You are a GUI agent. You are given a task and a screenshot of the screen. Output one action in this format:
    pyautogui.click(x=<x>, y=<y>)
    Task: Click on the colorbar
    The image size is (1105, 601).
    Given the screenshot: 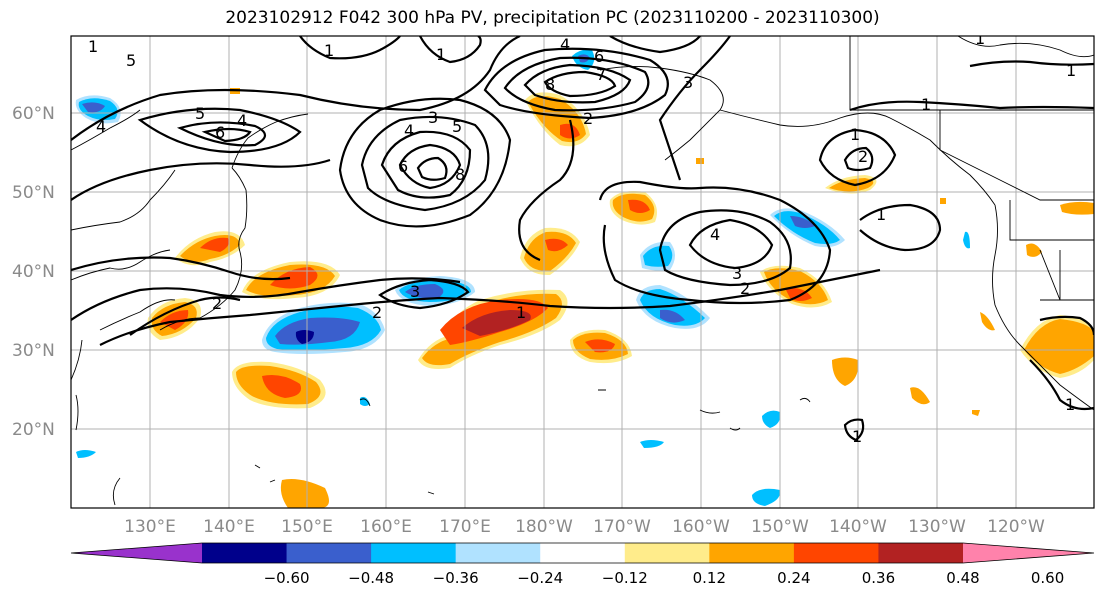 What is the action you would take?
    pyautogui.click(x=582, y=553)
    